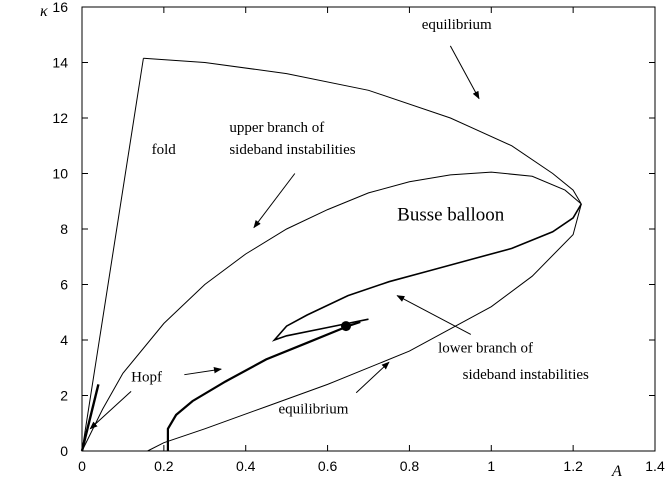 The image size is (667, 488). Describe the element at coordinates (410, 466) in the screenshot. I see `x-tick-label: 0.8` at that location.